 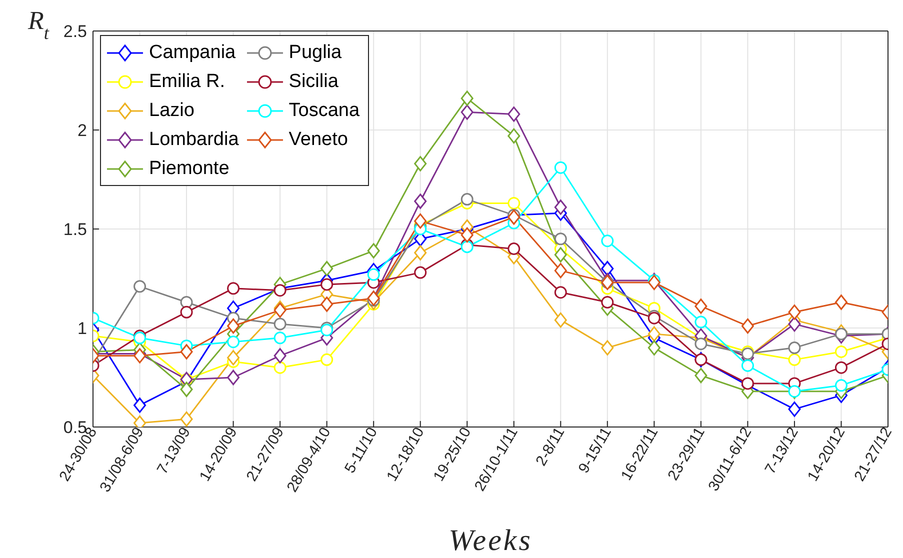 I want to click on legend-label: Emilia R., so click(x=187, y=81).